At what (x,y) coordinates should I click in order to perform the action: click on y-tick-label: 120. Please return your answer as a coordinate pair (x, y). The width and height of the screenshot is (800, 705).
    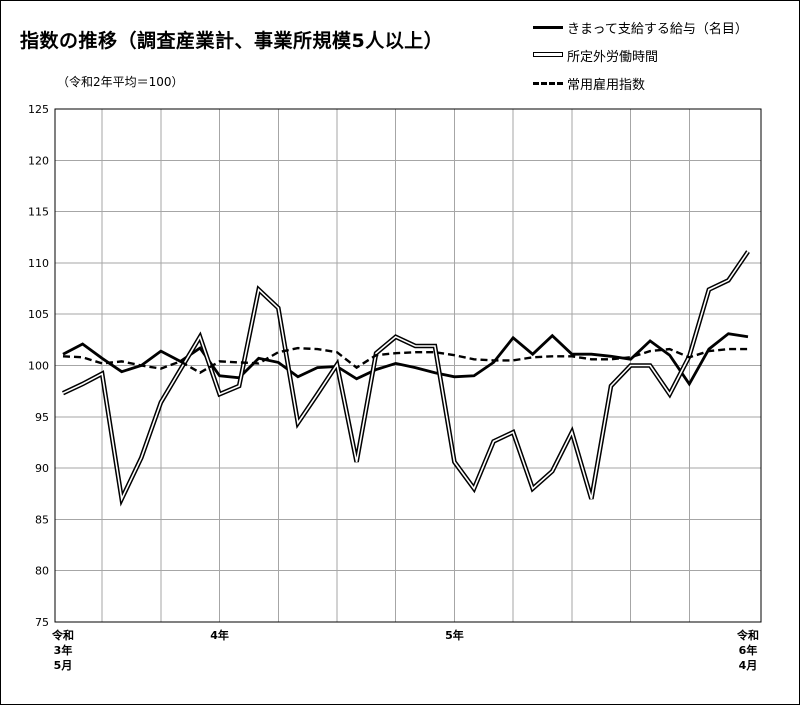
    Looking at the image, I should click on (38, 160).